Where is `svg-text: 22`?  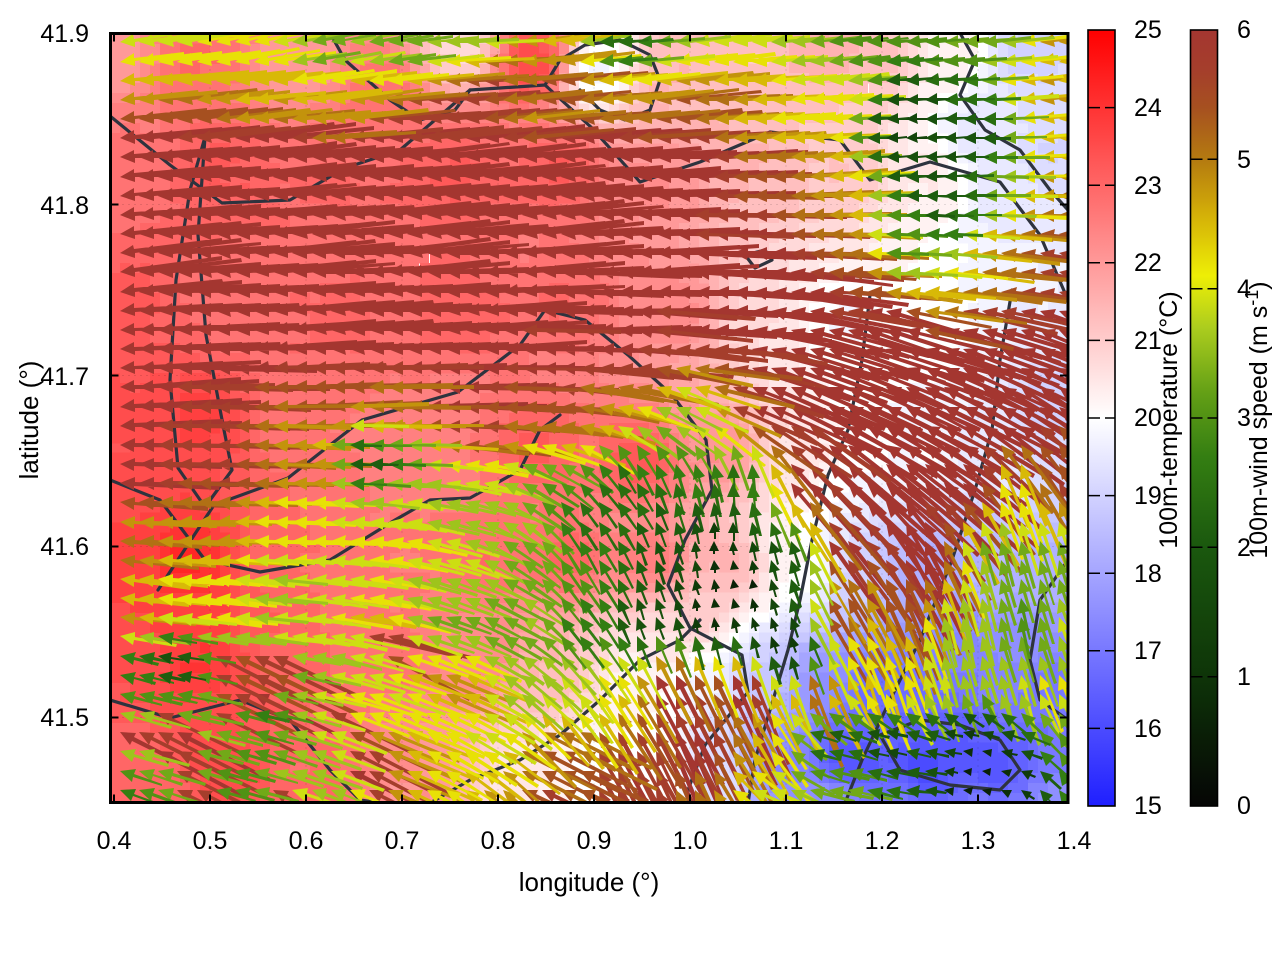
svg-text: 22 is located at coordinates (1148, 263).